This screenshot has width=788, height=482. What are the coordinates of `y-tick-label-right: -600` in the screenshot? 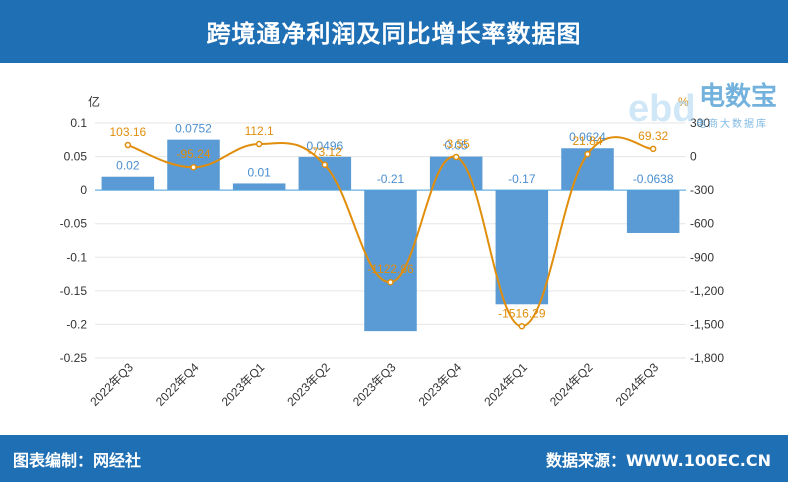 It's located at (702, 224).